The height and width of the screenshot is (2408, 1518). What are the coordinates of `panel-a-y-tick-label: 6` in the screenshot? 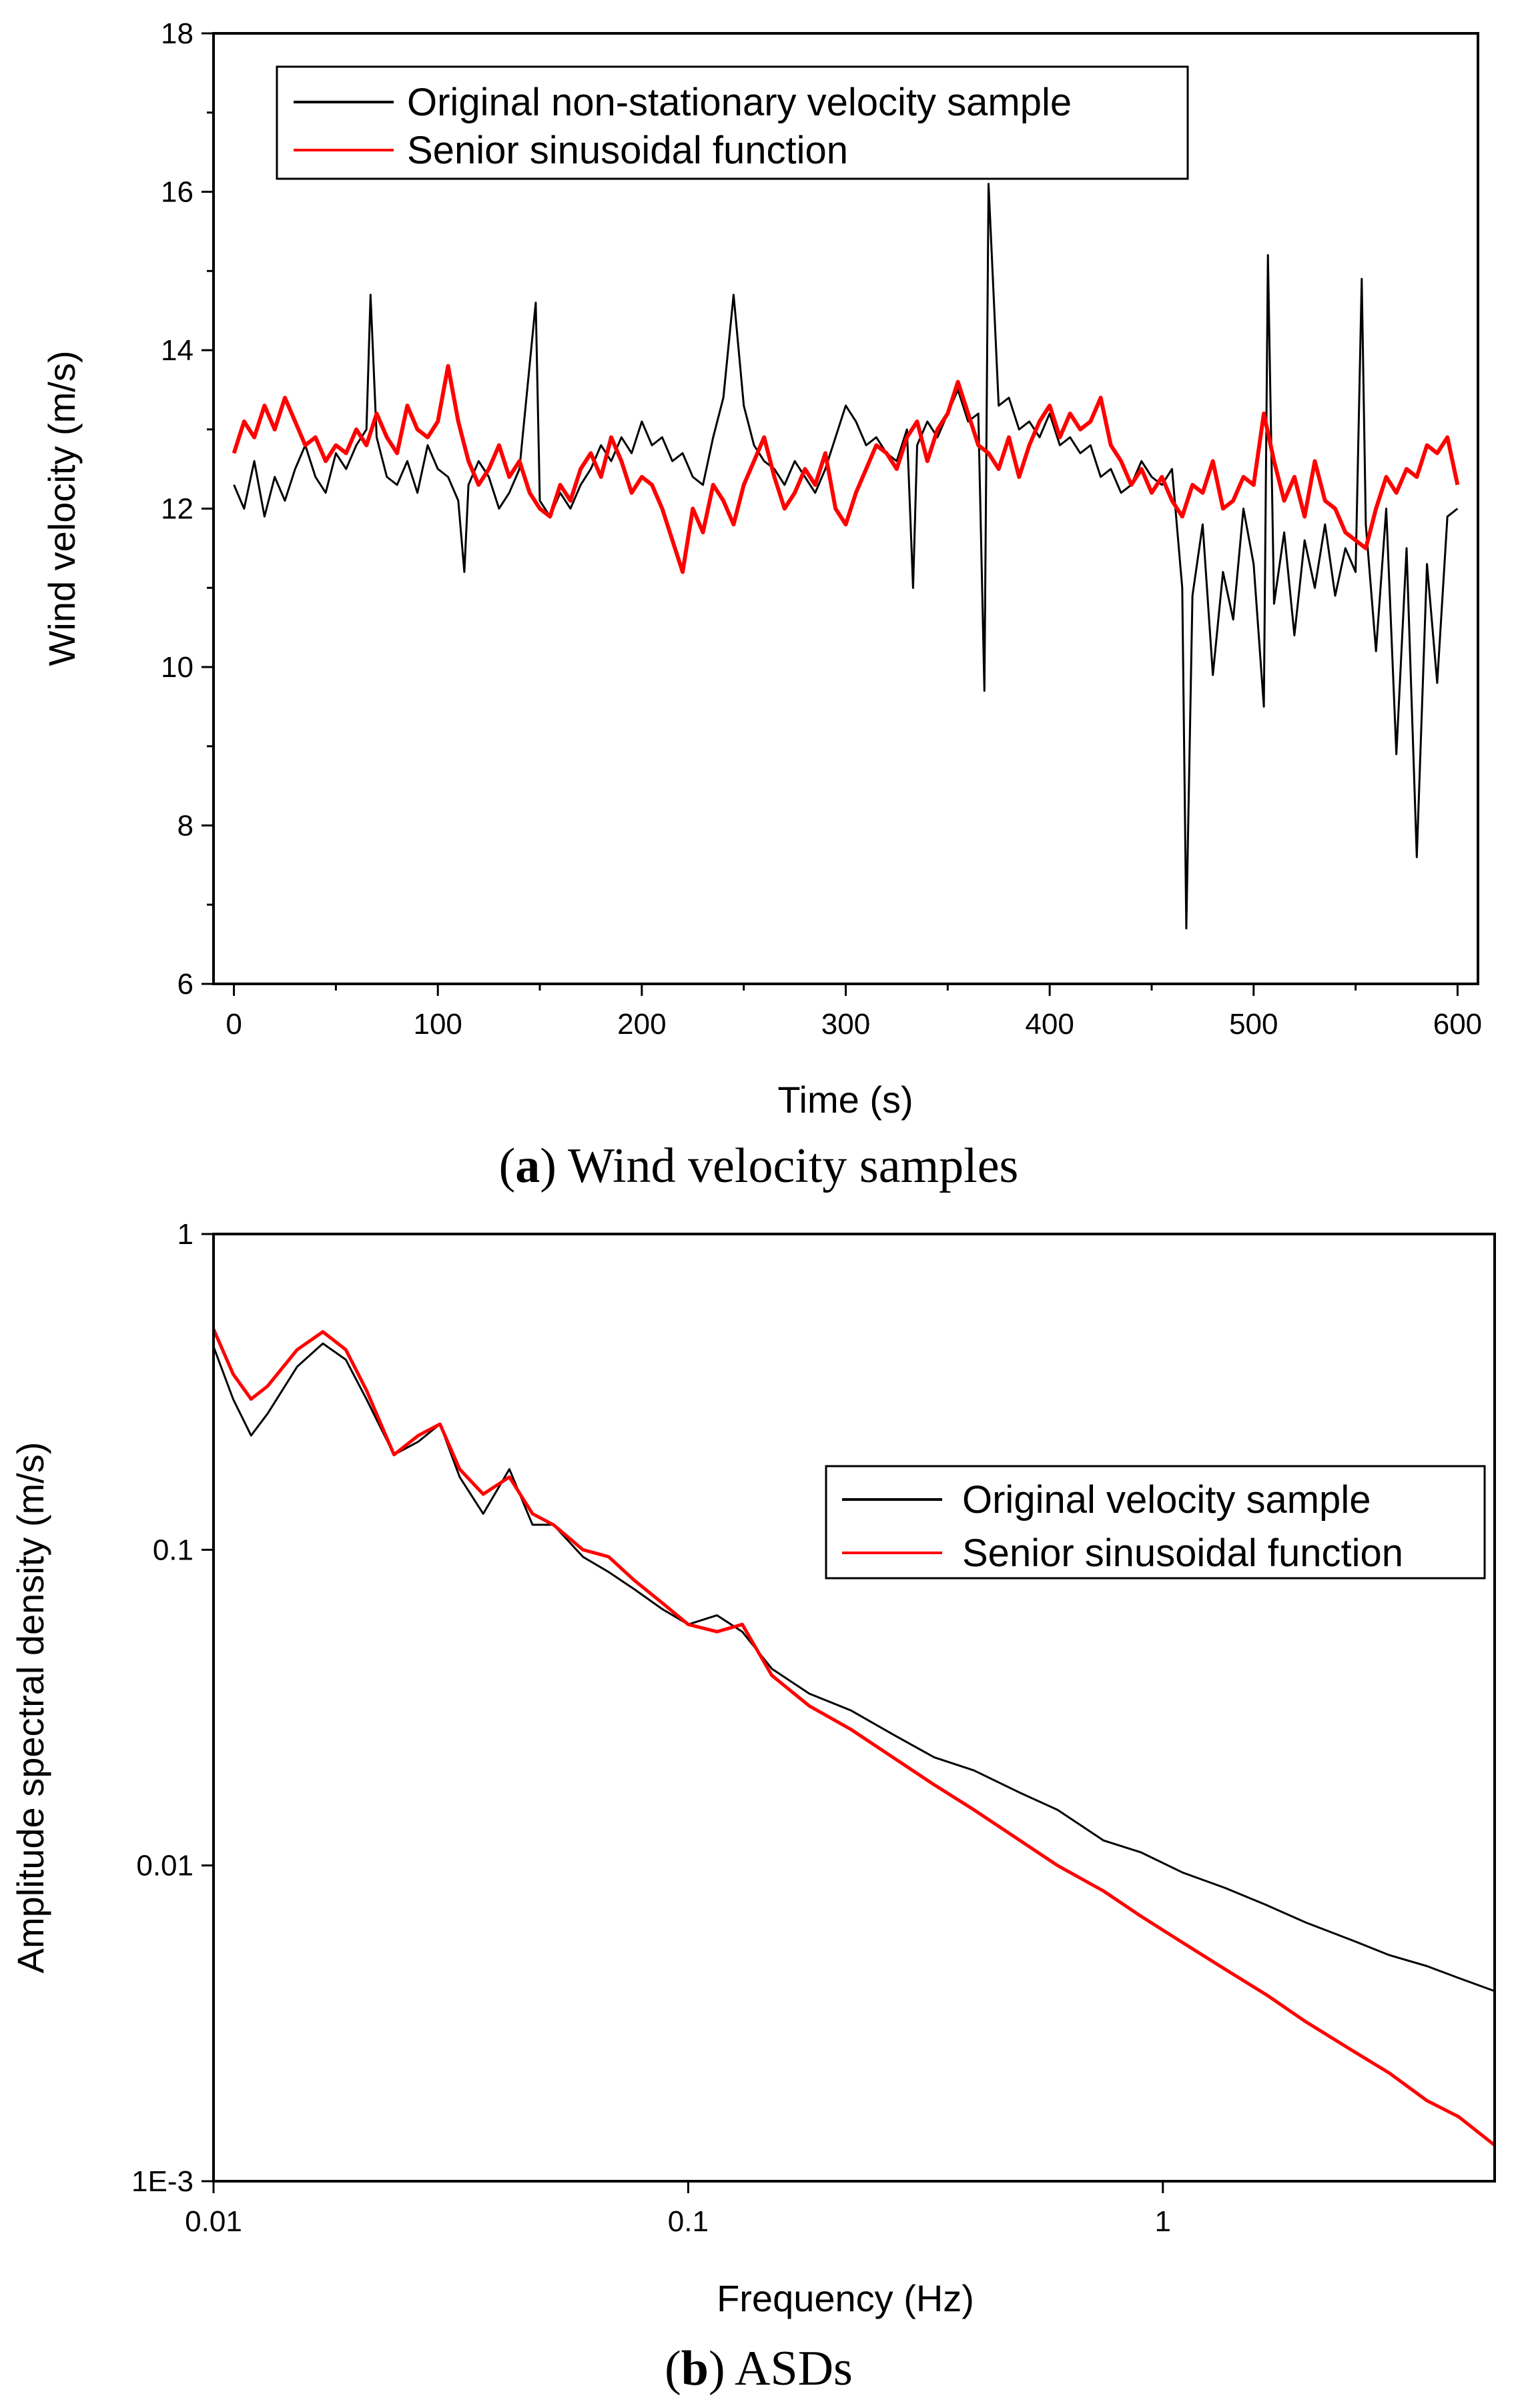 It's located at (185, 984).